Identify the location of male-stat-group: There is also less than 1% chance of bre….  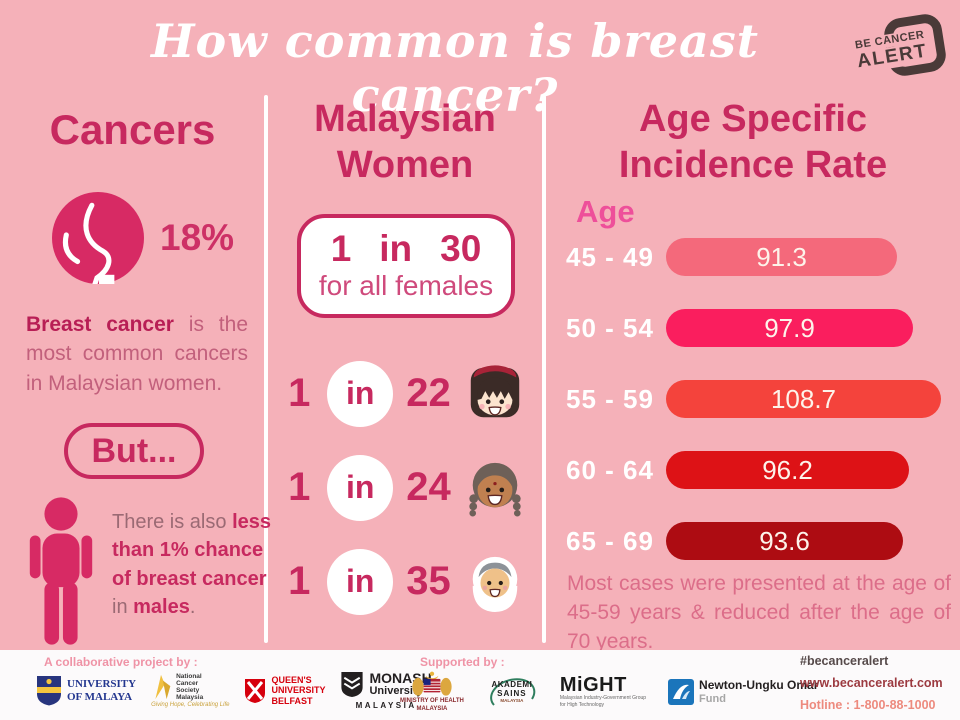
(147, 572).